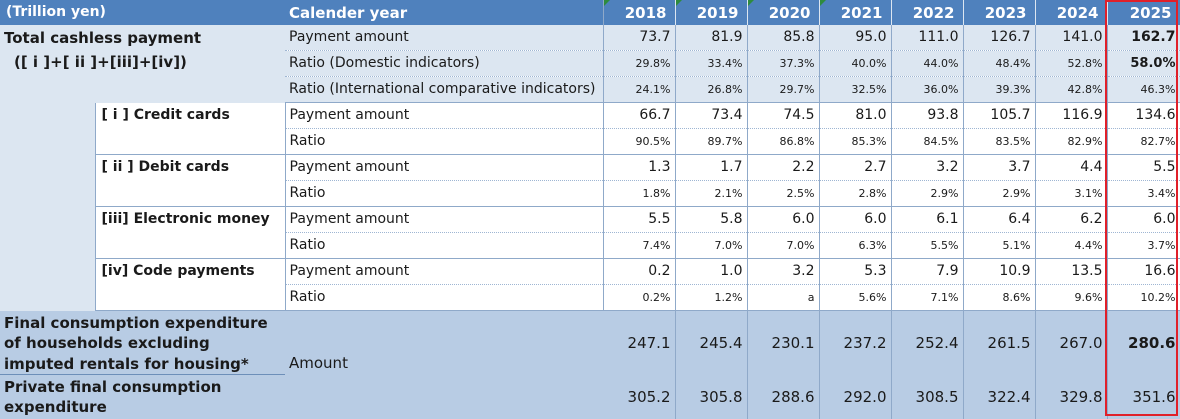  Describe the element at coordinates (639, 297) in the screenshot. I see `table-cell: 0.2%` at that location.